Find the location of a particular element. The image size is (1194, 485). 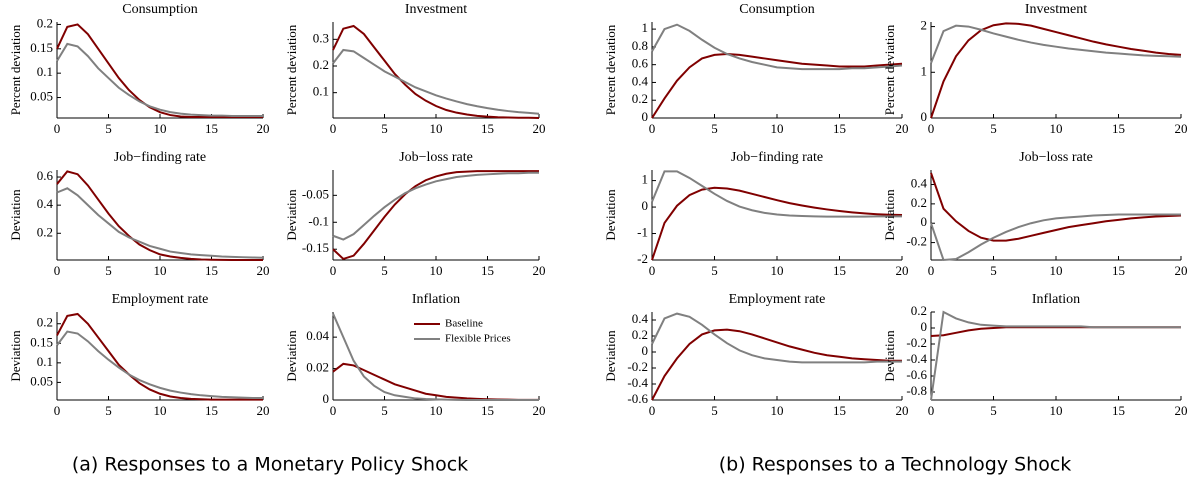

y-tick-label: 0.04 is located at coordinates (317, 335).